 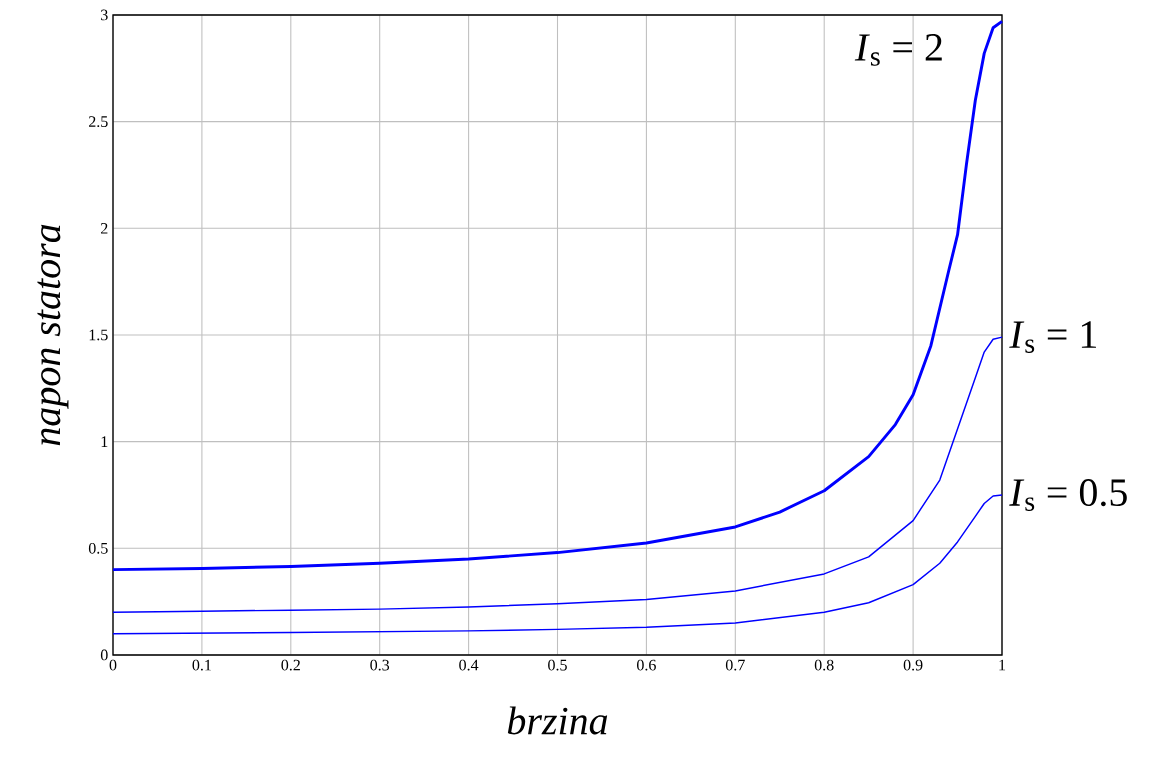 I want to click on x-tick-label: 0.7, so click(x=735, y=665).